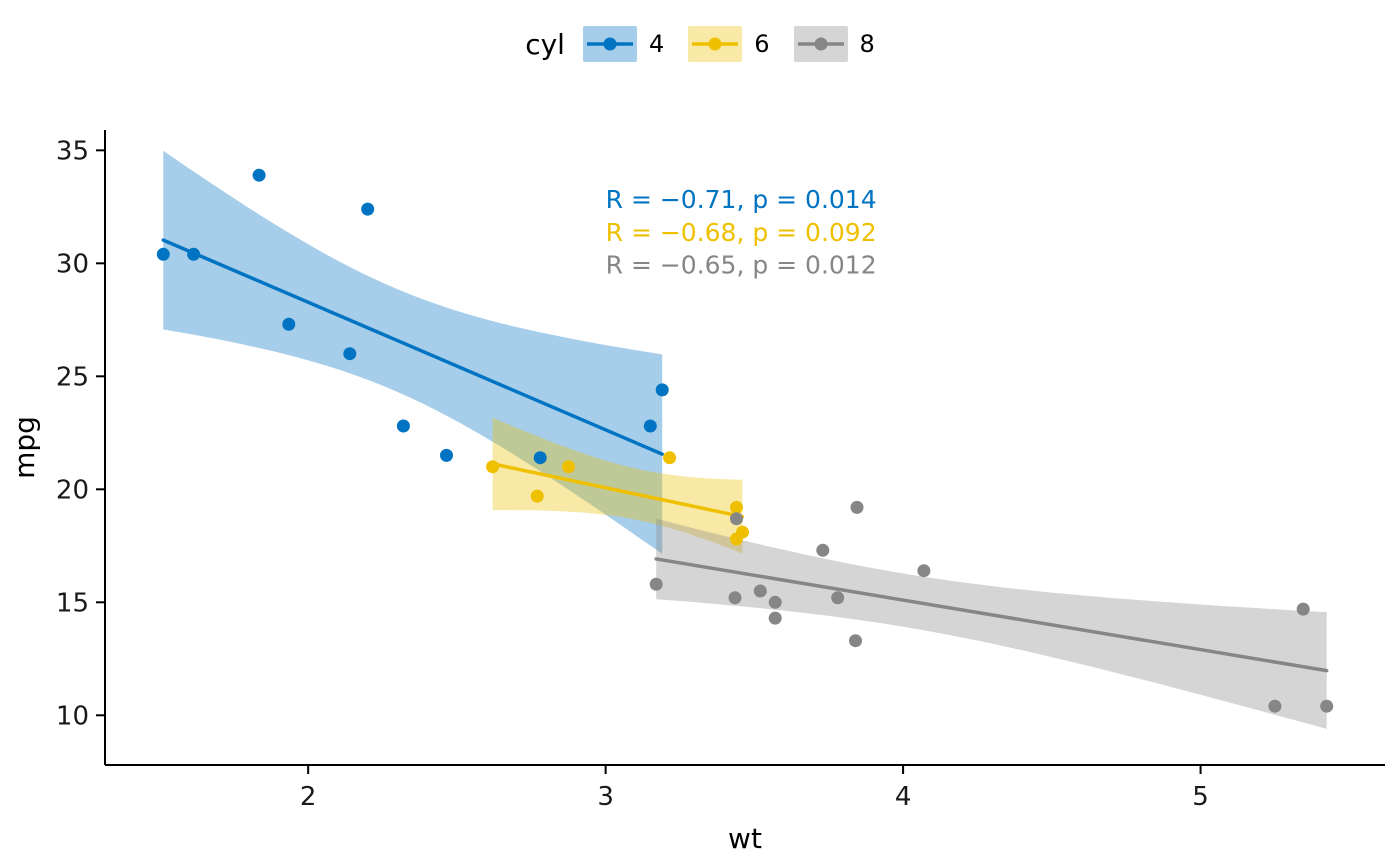 The height and width of the screenshot is (866, 1400). What do you see at coordinates (72, 716) in the screenshot?
I see `y-tick-label: 10` at bounding box center [72, 716].